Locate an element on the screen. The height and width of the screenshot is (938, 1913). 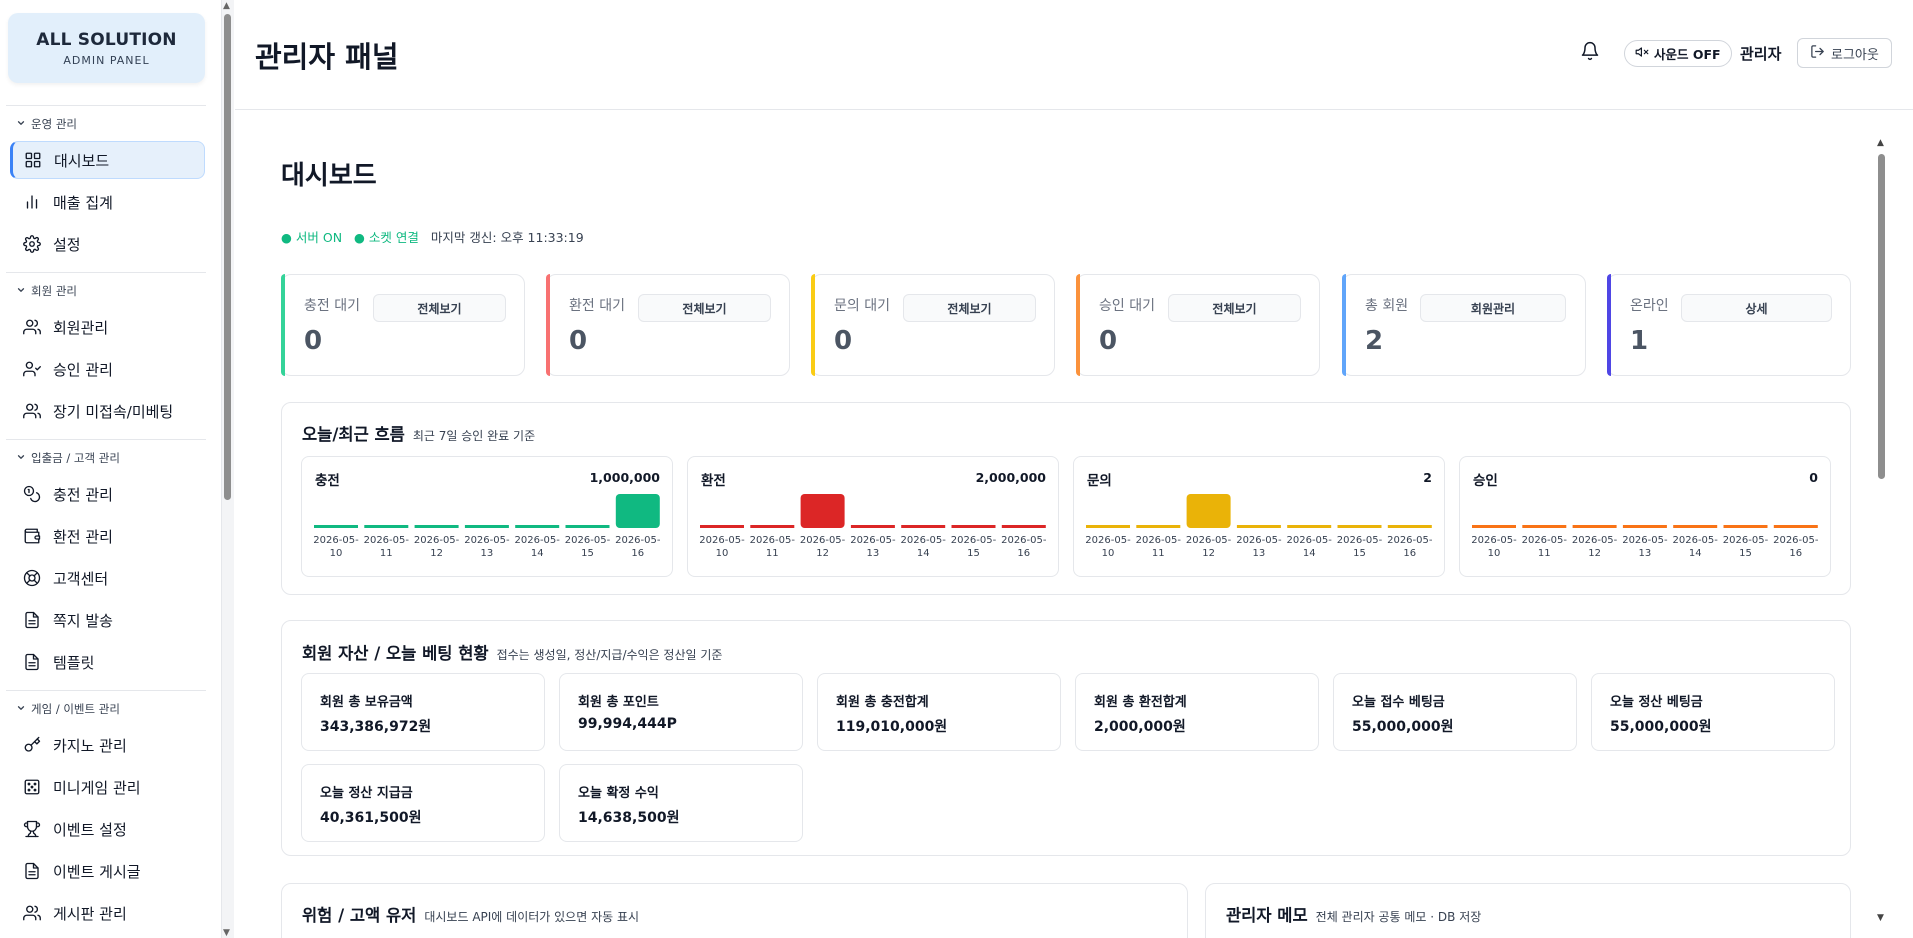
asset-card-value: 14,638,500원 is located at coordinates (629, 818).